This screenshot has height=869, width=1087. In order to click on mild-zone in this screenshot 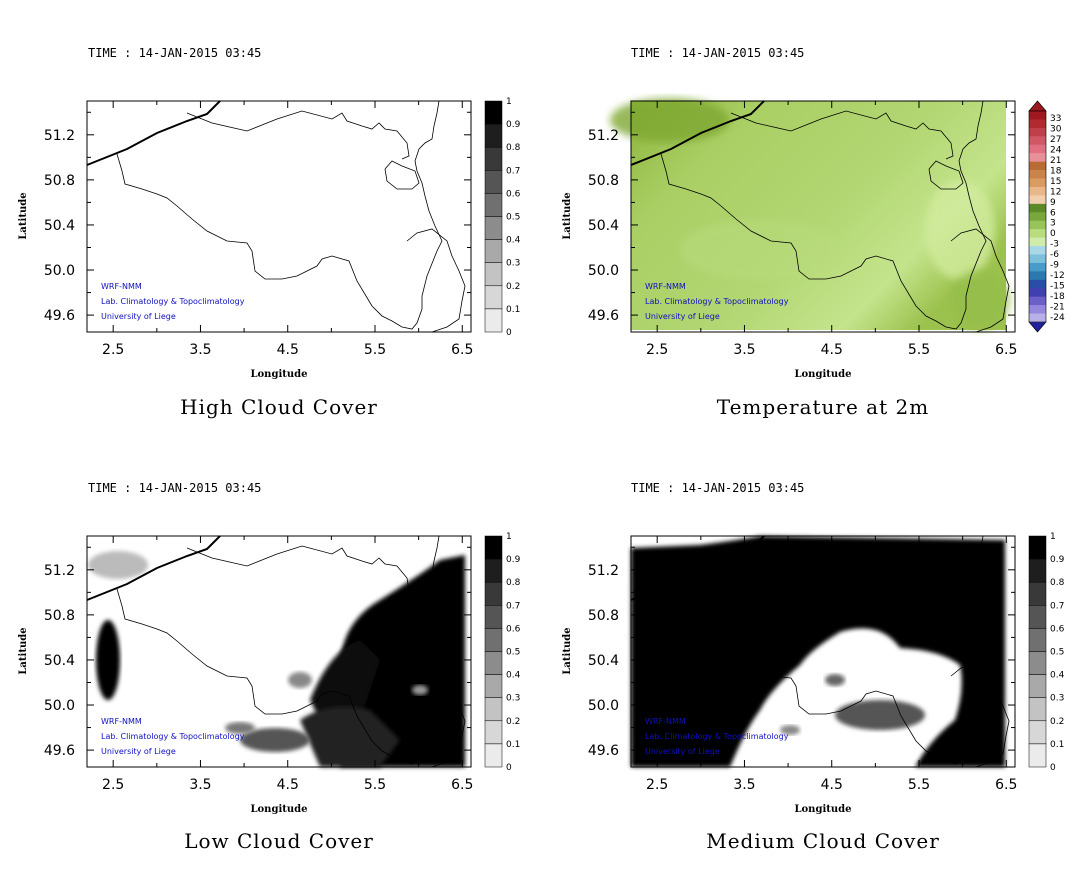, I will do `click(960, 230)`.